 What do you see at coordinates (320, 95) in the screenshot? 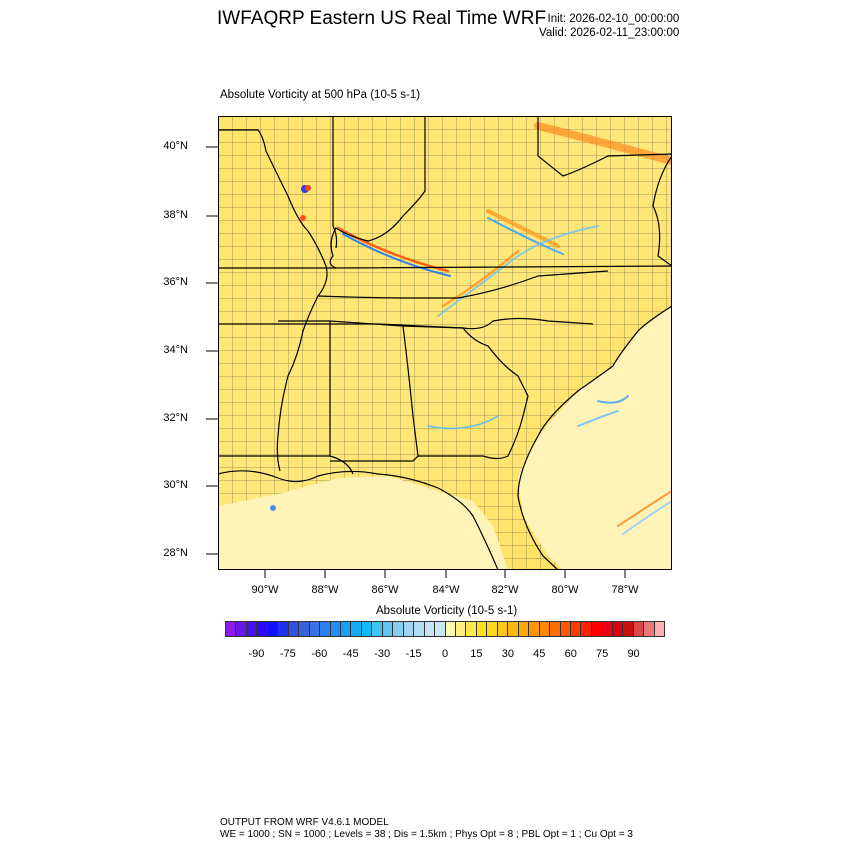
I see `field-title: Absolute Vorticity at 500 hPa (10-5 s-1)` at bounding box center [320, 95].